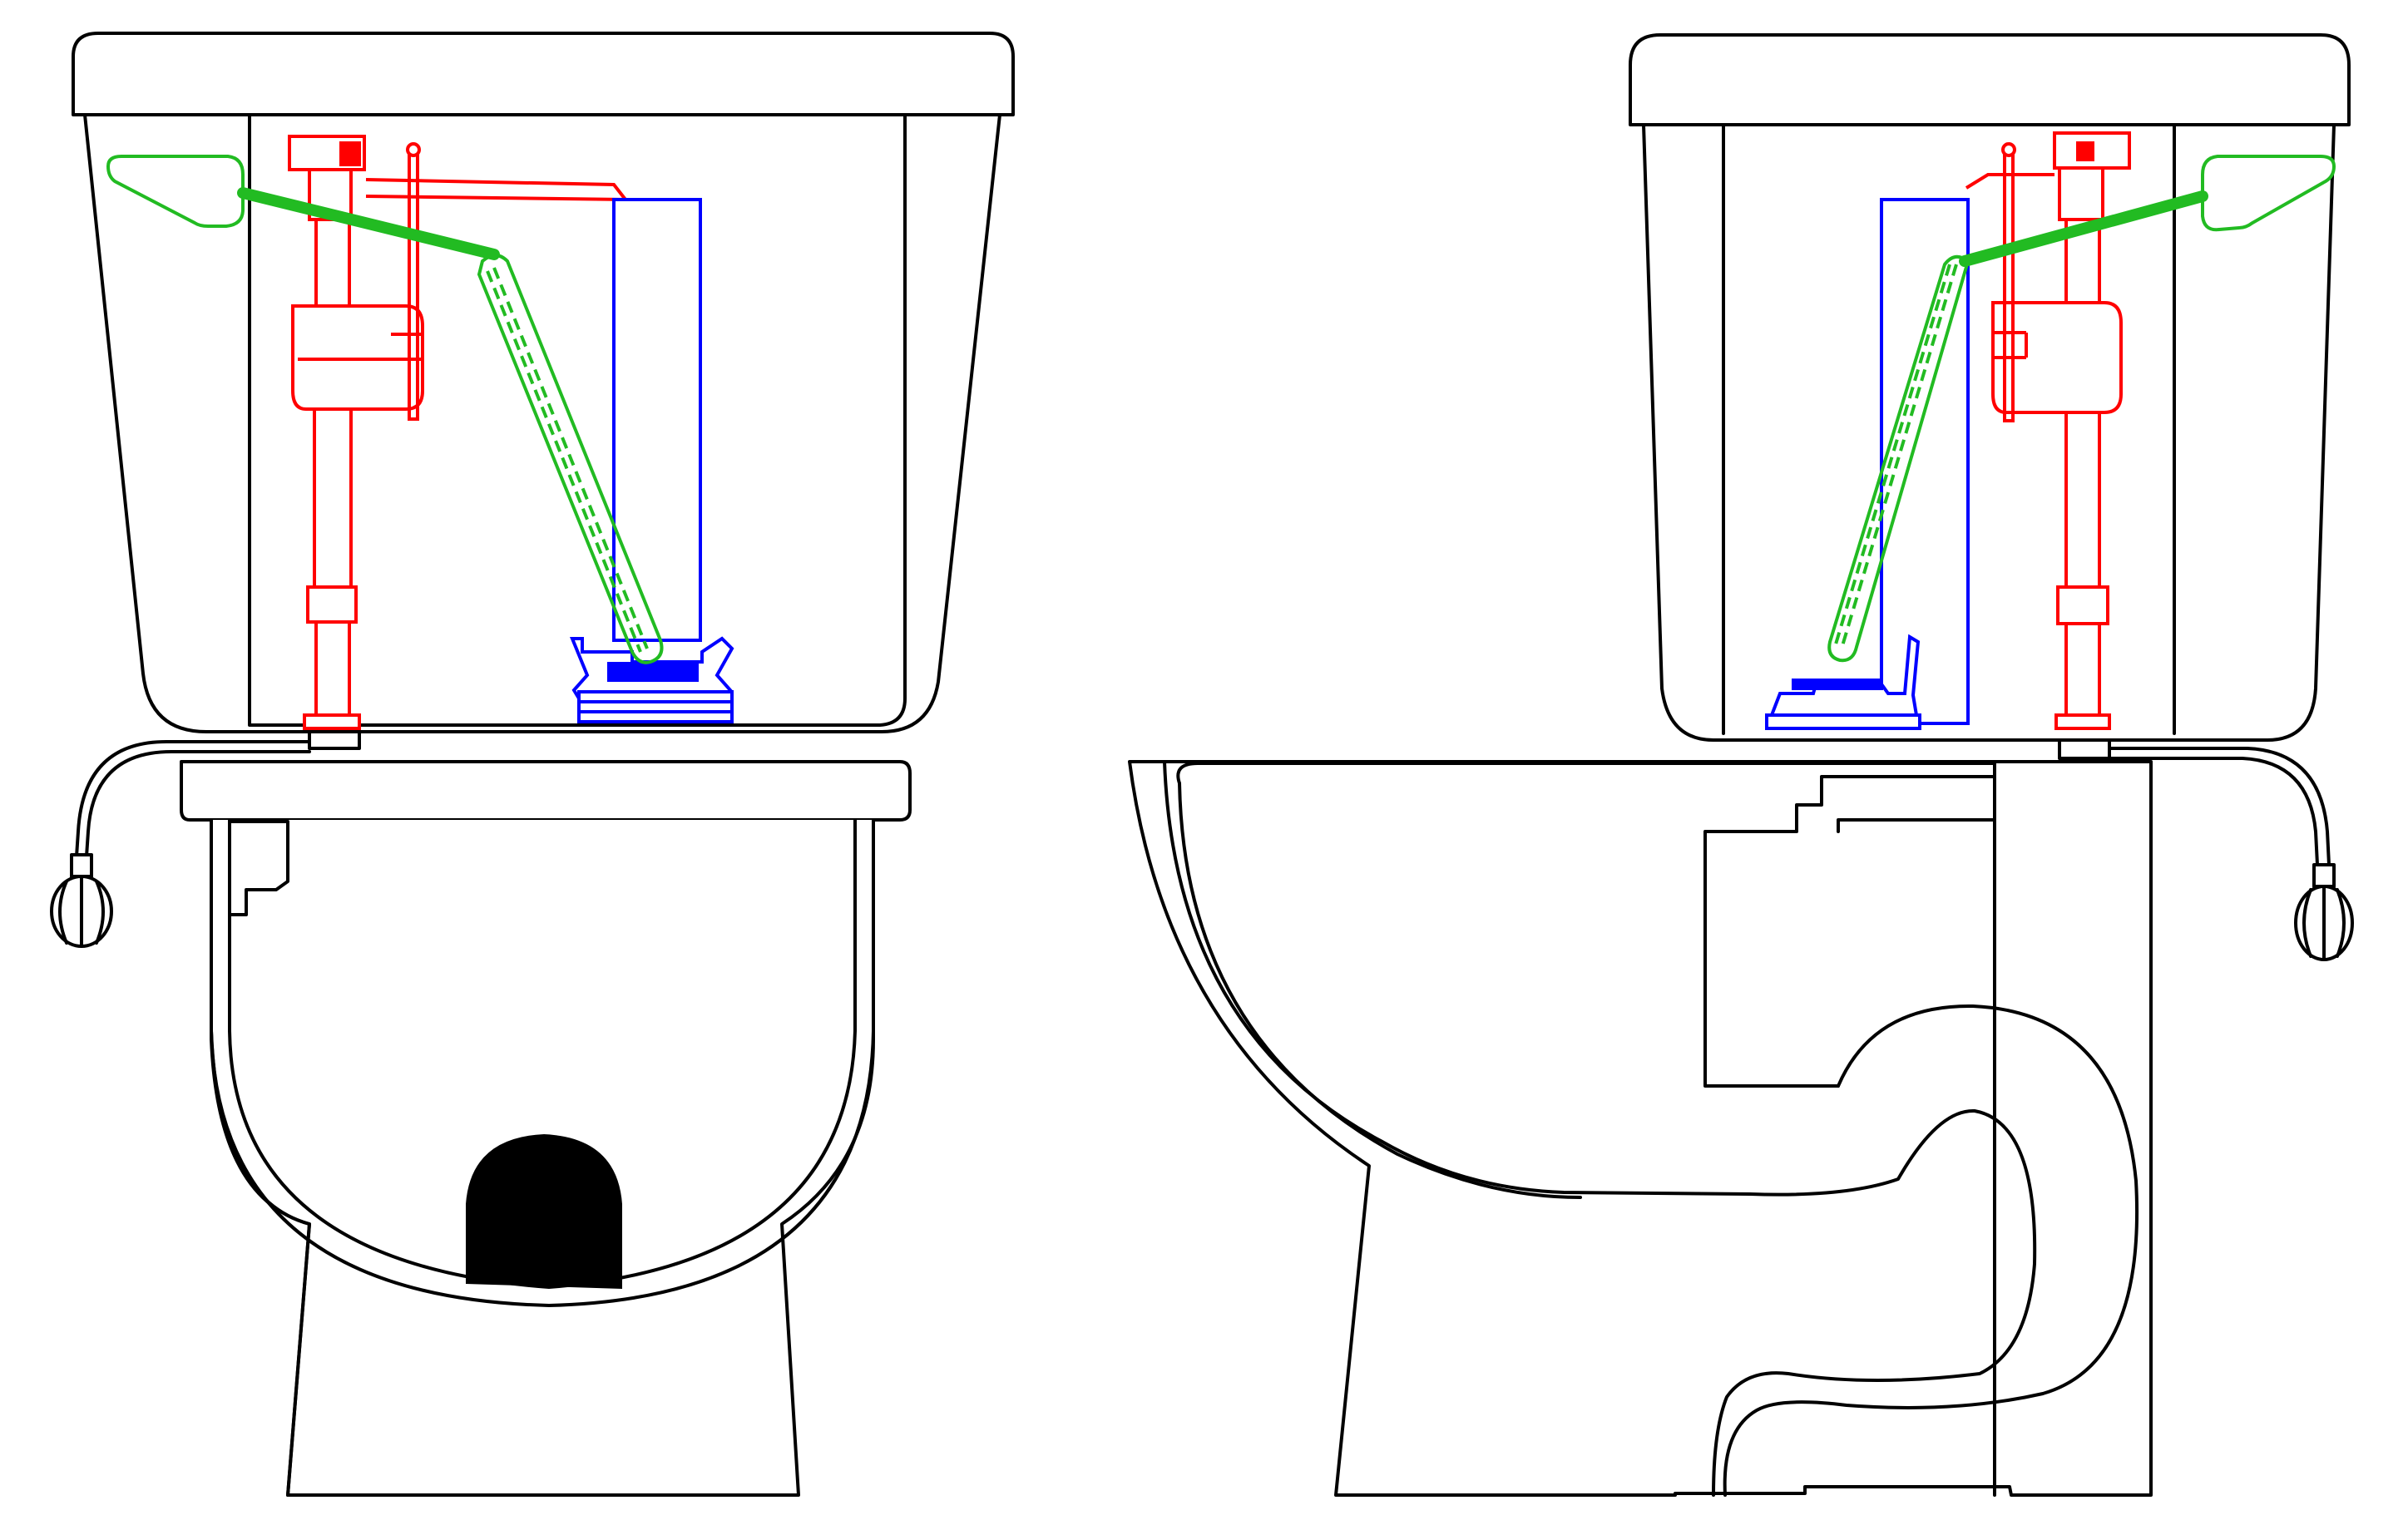 The height and width of the screenshot is (1525, 2408). What do you see at coordinates (175, 191) in the screenshot?
I see `flush-handle-icon` at bounding box center [175, 191].